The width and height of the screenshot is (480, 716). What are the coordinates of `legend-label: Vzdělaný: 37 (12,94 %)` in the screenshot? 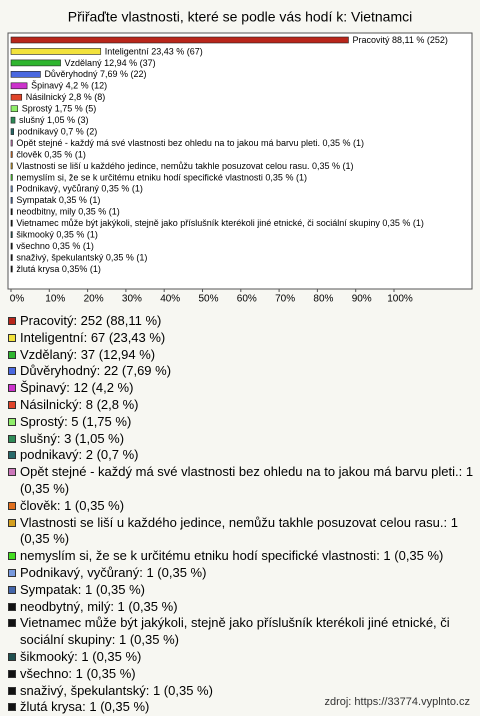 It's located at (88, 354).